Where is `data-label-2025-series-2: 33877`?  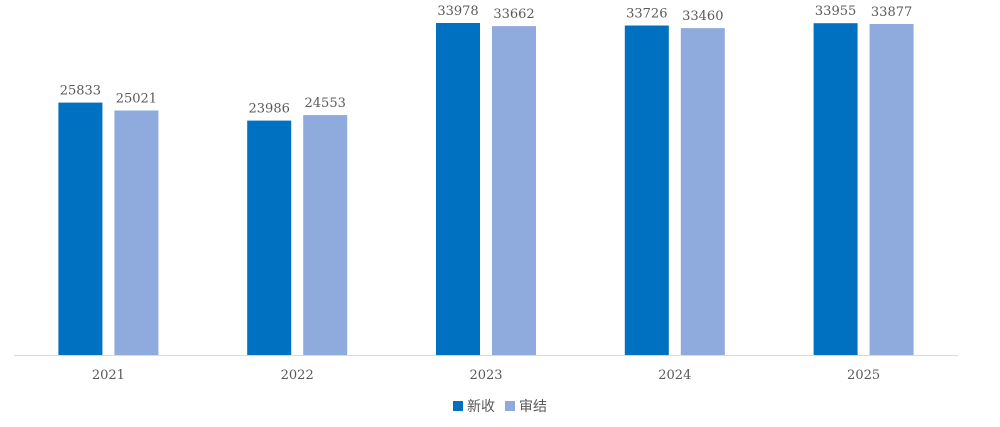 data-label-2025-series-2: 33877 is located at coordinates (891, 12).